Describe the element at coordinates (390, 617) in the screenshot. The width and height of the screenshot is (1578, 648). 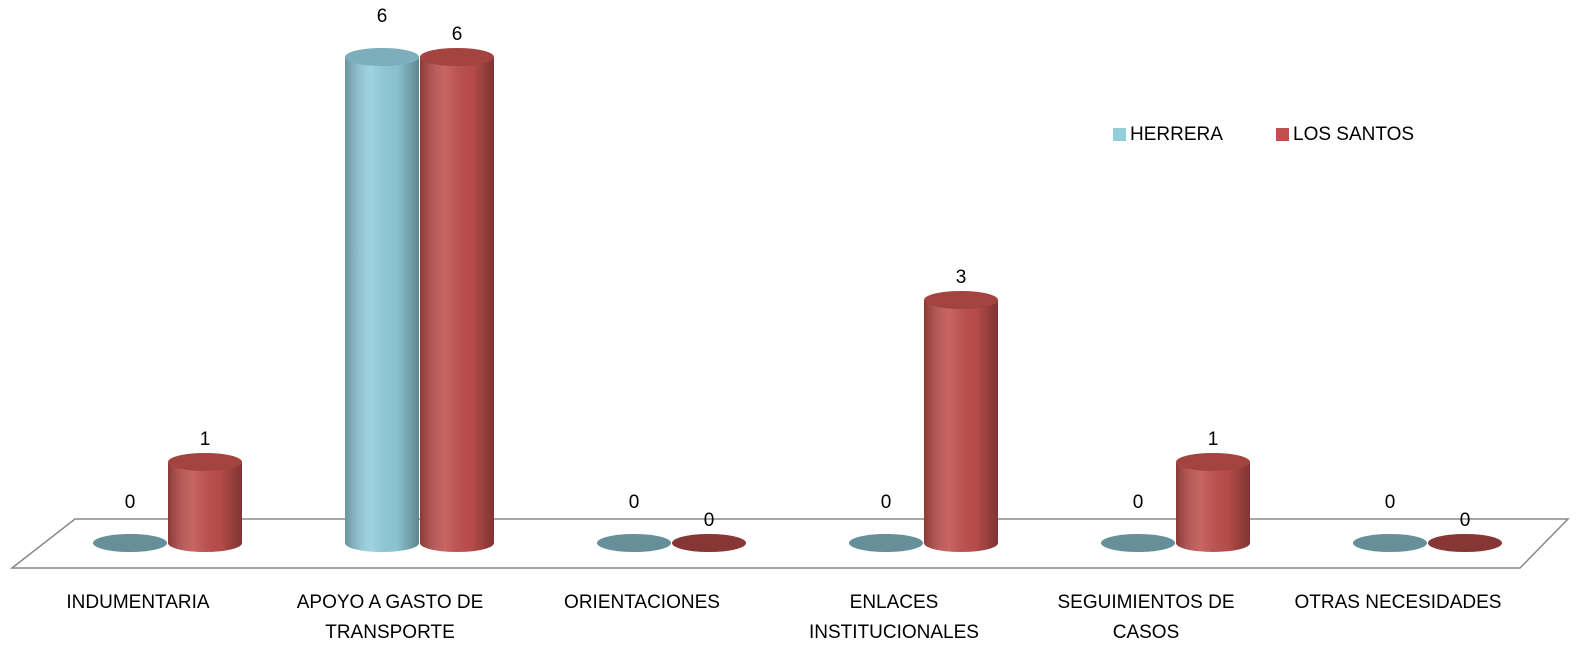
I see `x-tick-label: APOYO A GASTO DE TRANSPORTE` at that location.